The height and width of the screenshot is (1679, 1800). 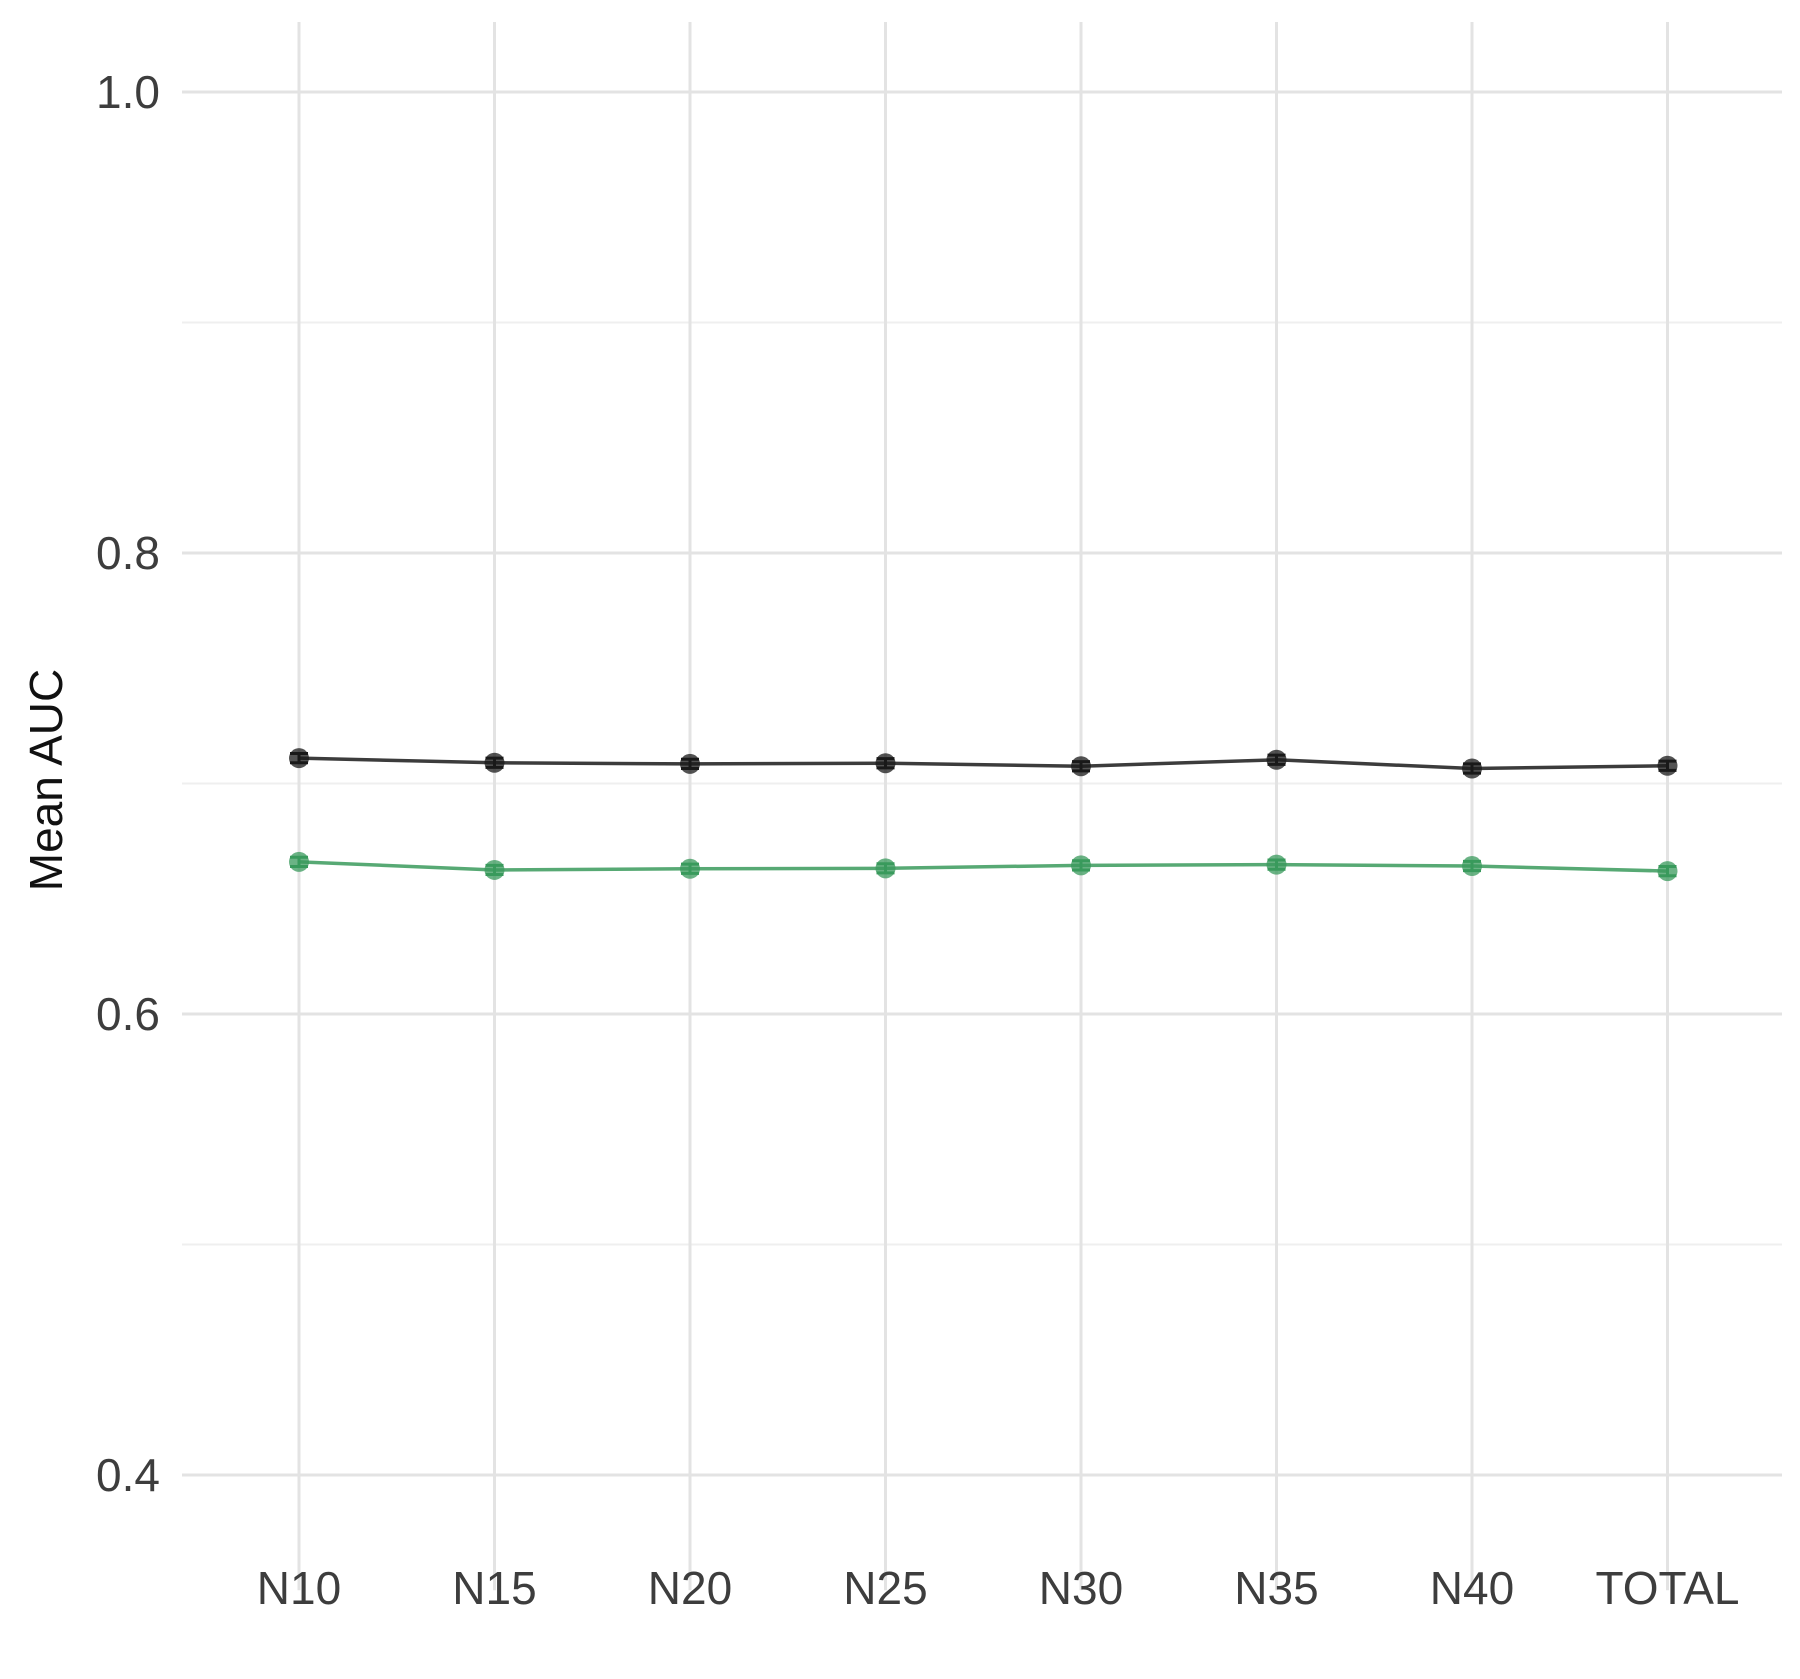 I want to click on series-layer, so click(x=983, y=815).